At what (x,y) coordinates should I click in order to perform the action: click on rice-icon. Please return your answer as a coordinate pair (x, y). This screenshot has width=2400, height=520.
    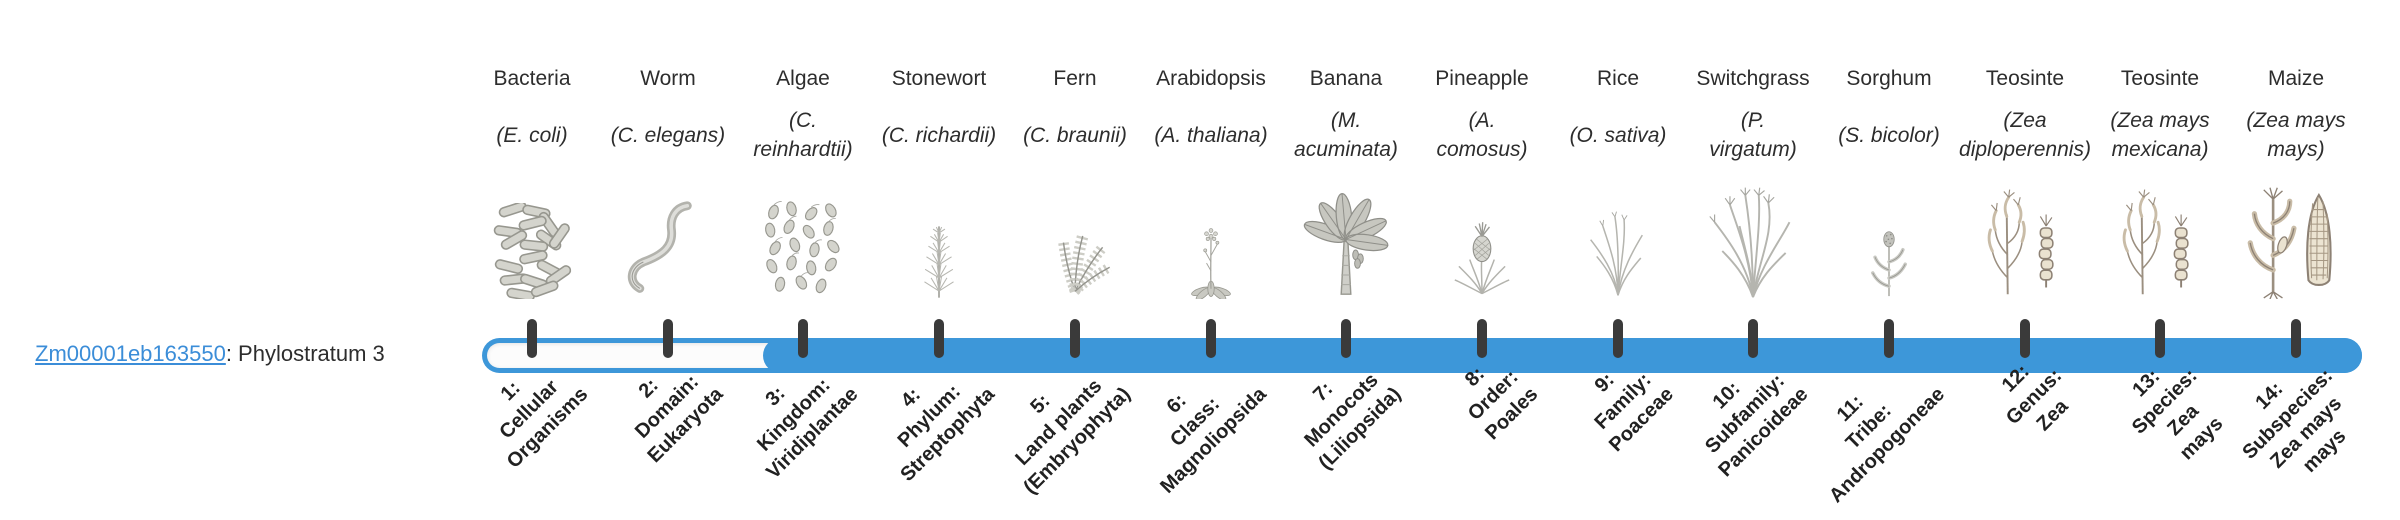
    Looking at the image, I should click on (1618, 237).